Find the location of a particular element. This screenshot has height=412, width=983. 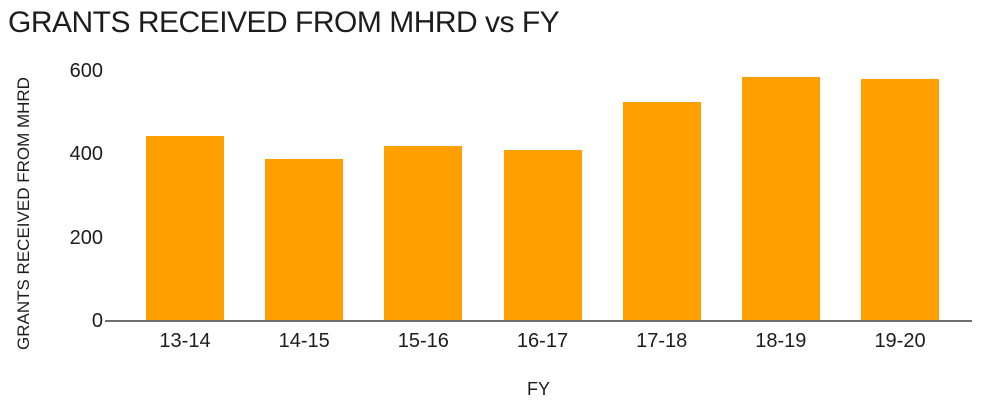

x-tick-label: 13-14 is located at coordinates (185, 341).